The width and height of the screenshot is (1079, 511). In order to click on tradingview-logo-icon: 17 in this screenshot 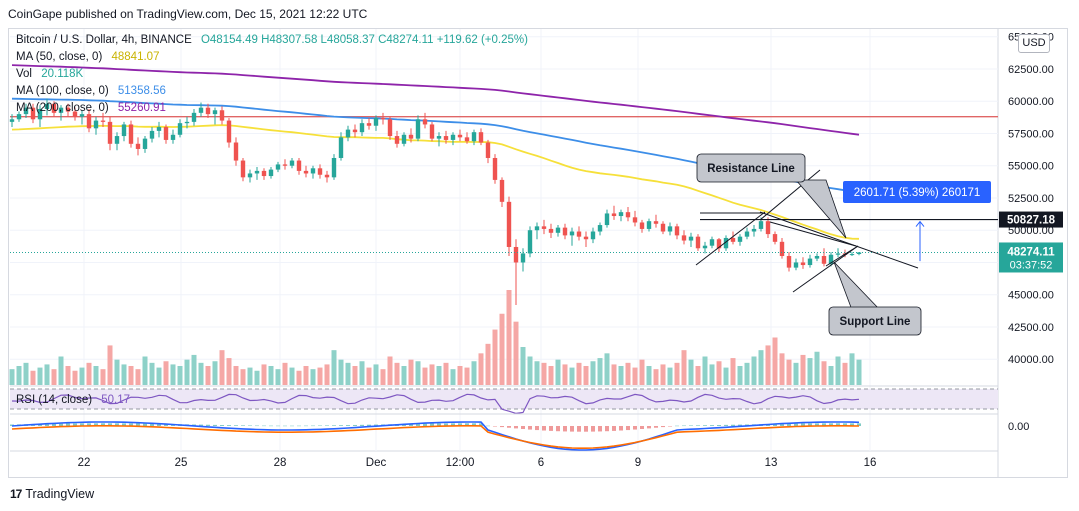, I will do `click(16, 494)`.